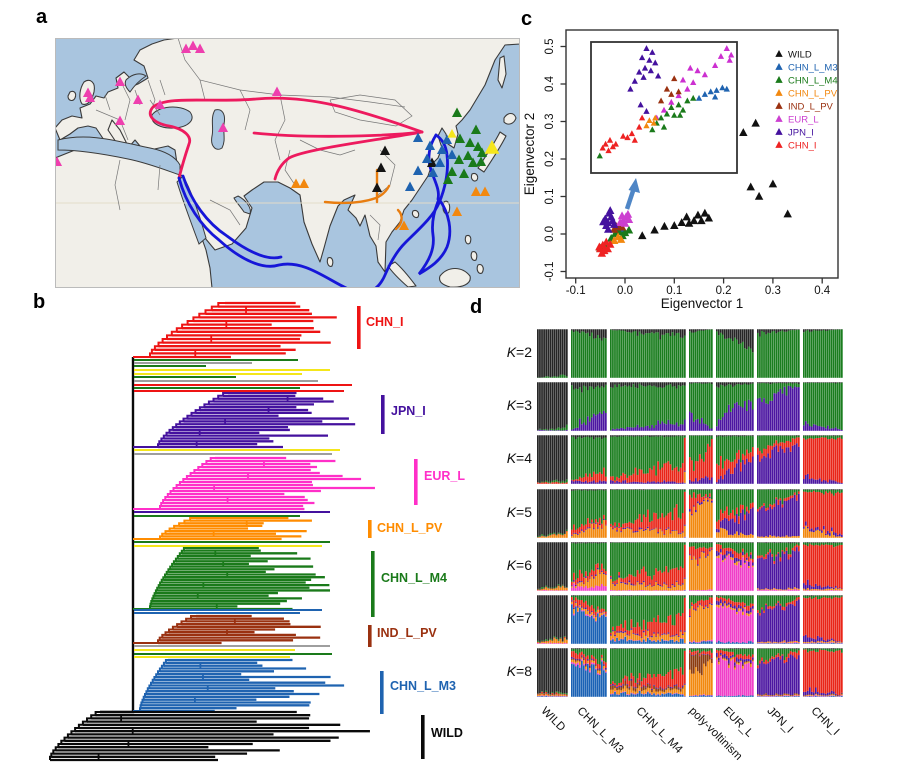 Image resolution: width=903 pixels, height=775 pixels. I want to click on legend-label-EUR_L: EUR_L, so click(803, 120).